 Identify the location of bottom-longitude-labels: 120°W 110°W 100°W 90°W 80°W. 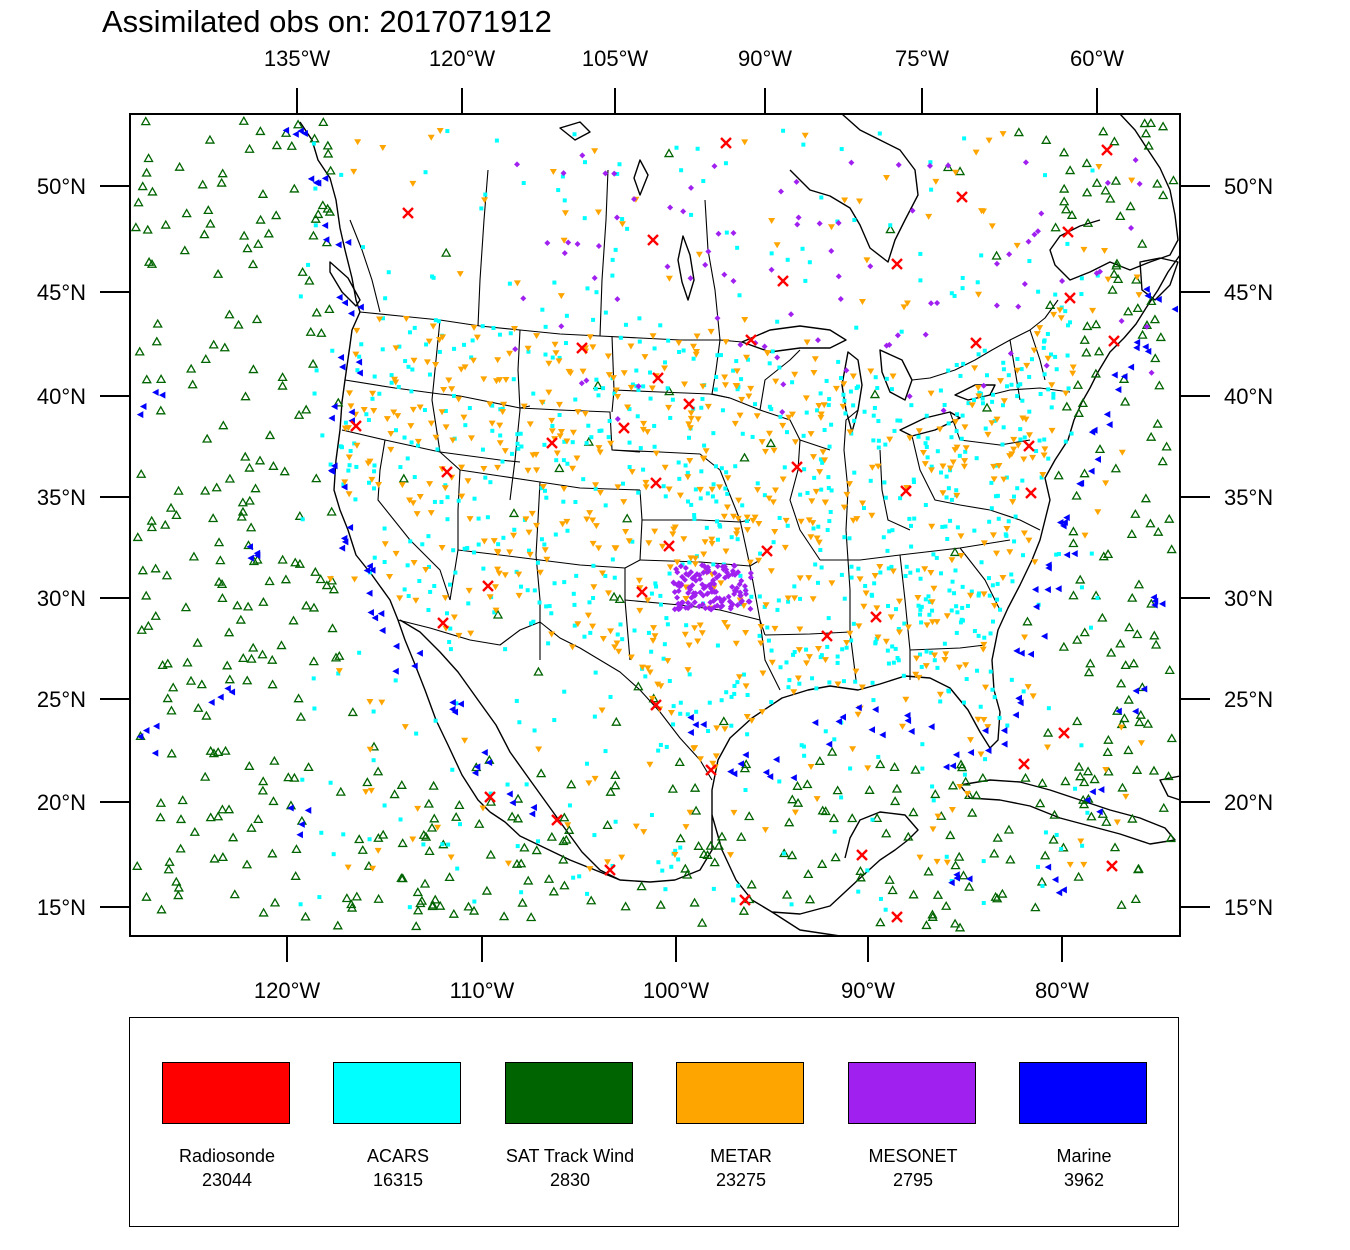
(671, 989).